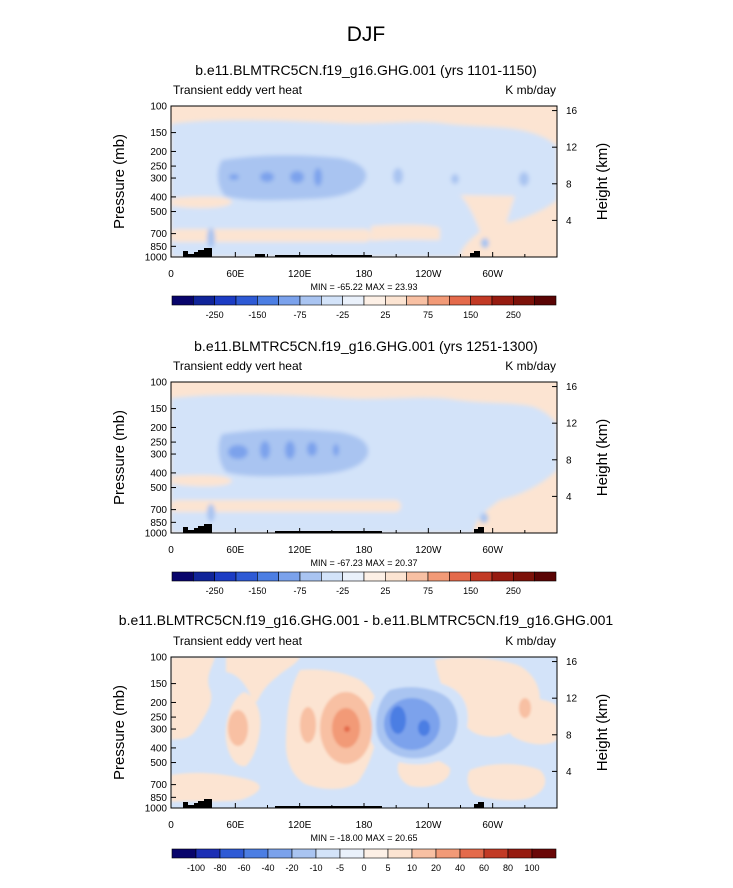 The height and width of the screenshot is (888, 733). Describe the element at coordinates (257, 591) in the screenshot. I see `colorbar-label: -150` at that location.